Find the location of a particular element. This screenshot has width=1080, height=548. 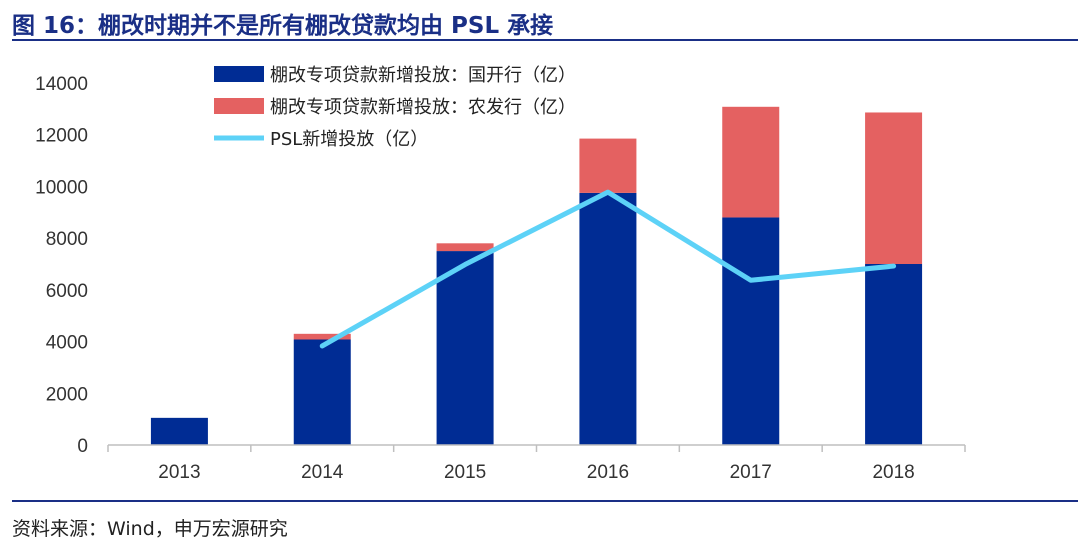

y-tick-label: 2000 is located at coordinates (67, 394).